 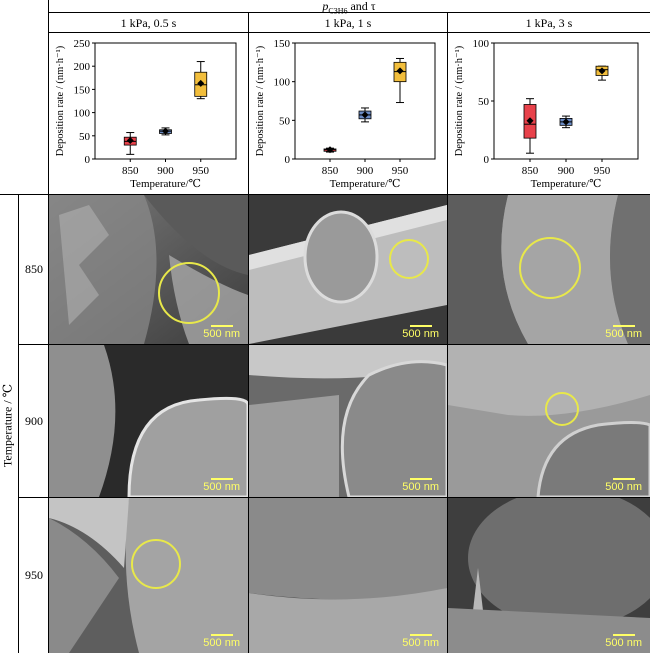 I want to click on sem-image-850-1s: 500 nm, so click(x=348, y=269).